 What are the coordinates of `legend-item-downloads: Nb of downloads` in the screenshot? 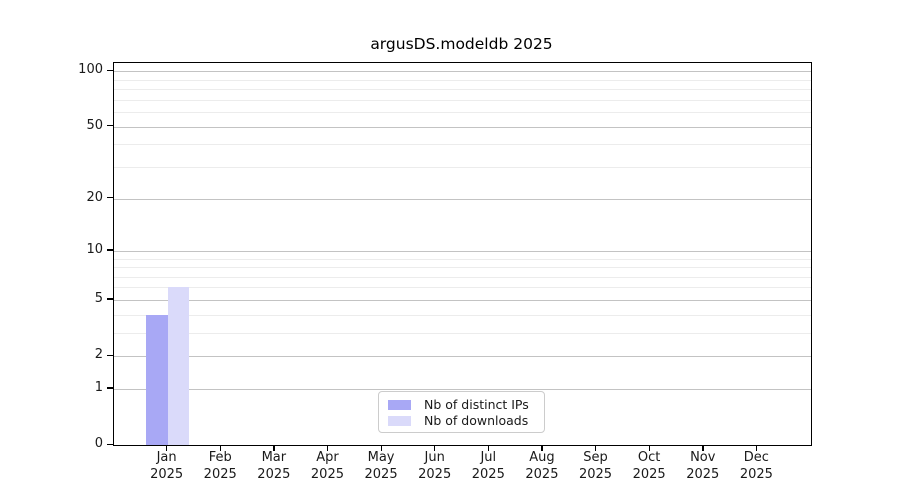 It's located at (462, 420).